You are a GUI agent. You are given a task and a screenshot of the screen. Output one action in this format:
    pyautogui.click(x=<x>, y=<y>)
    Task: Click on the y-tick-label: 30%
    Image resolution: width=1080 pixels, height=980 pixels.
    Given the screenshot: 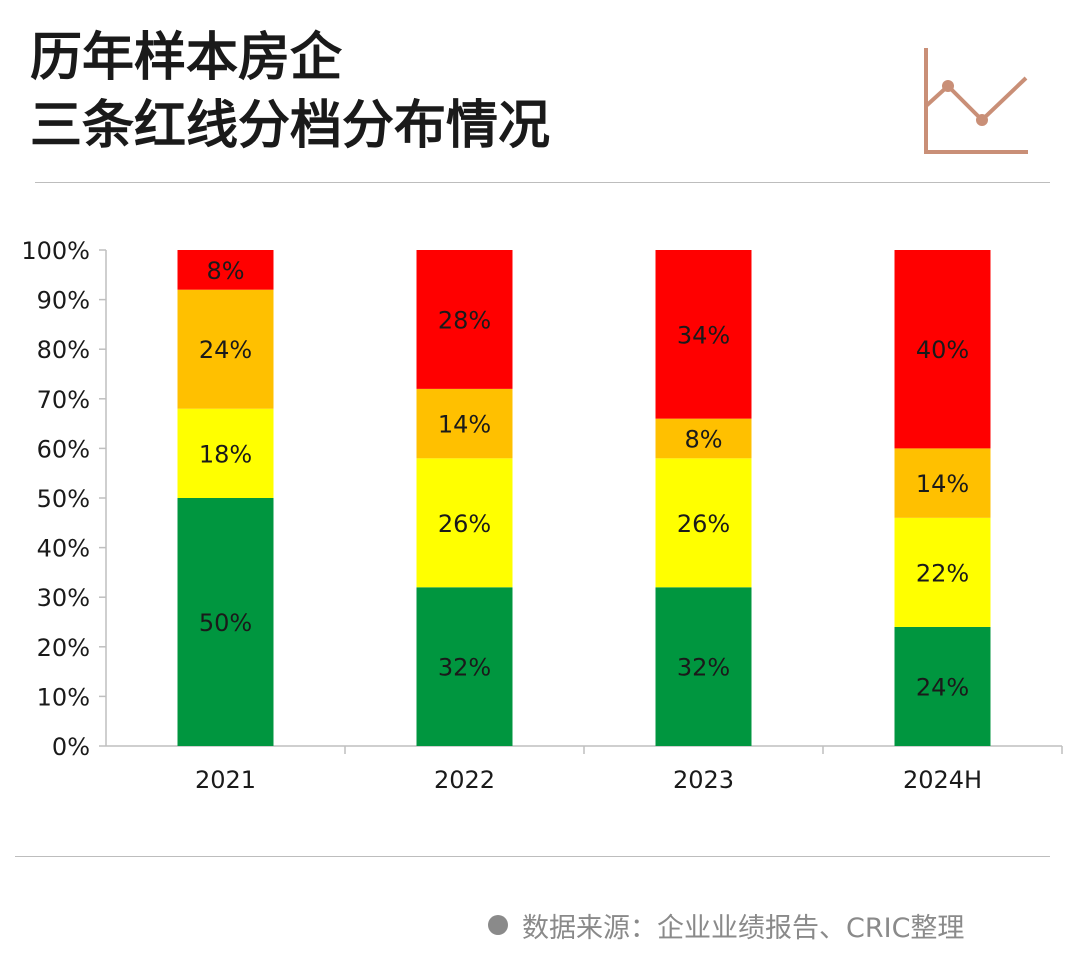 What is the action you would take?
    pyautogui.click(x=63, y=598)
    